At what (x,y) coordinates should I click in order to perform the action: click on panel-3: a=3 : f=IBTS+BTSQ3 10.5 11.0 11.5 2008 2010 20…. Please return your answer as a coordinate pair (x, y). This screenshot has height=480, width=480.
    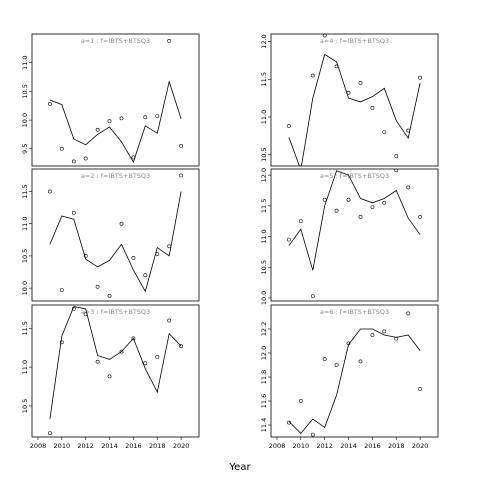
    Looking at the image, I should click on (110, 377).